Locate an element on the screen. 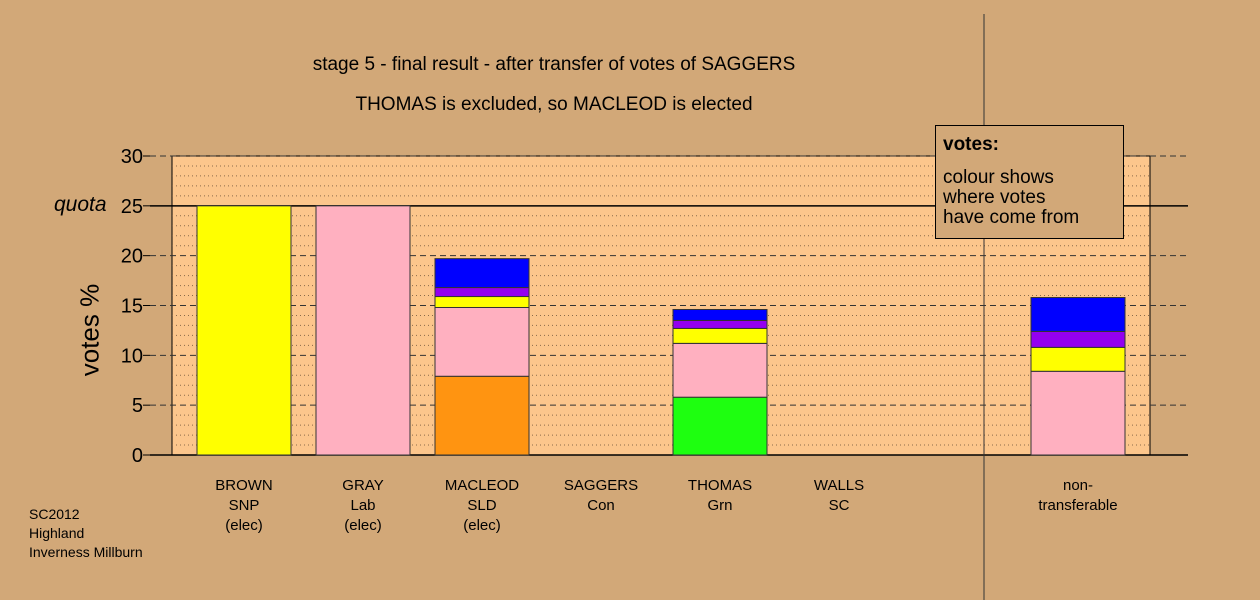 The image size is (1260, 600). x-tick-label-line: Lab is located at coordinates (363, 505).